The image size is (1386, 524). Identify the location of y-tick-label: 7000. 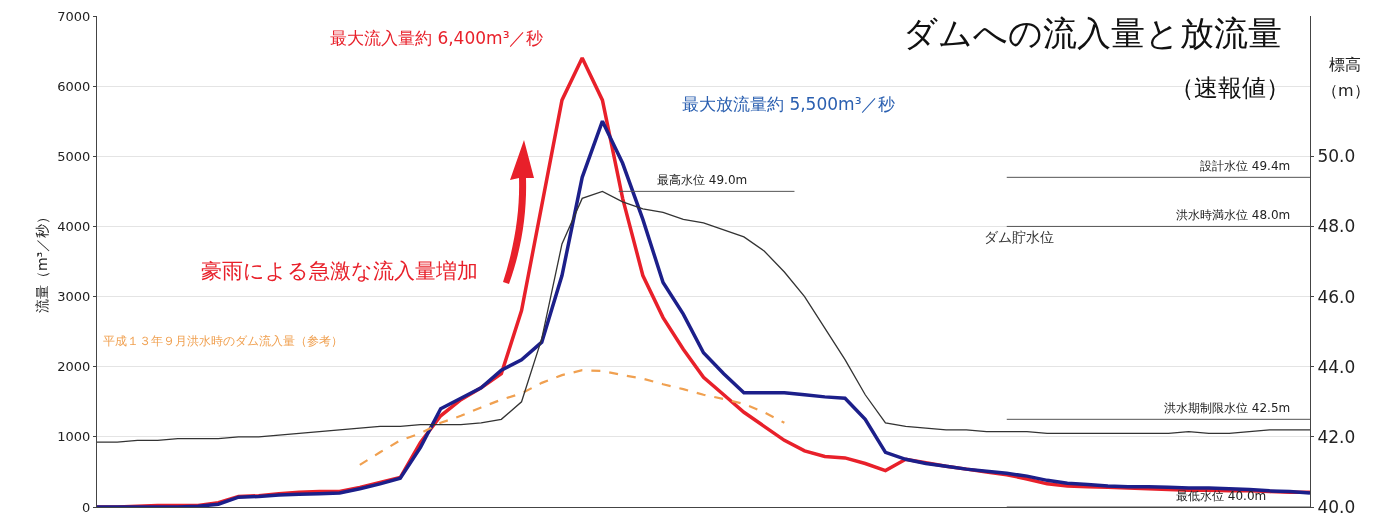
(74, 16).